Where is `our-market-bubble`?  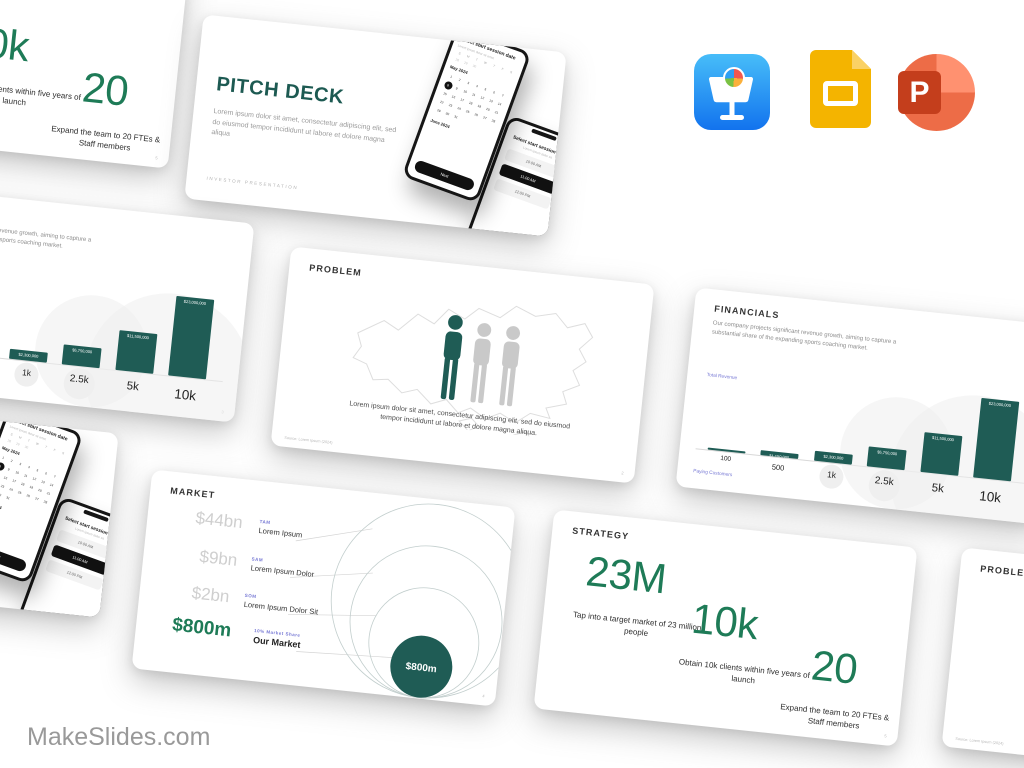
our-market-bubble is located at coordinates (421, 666).